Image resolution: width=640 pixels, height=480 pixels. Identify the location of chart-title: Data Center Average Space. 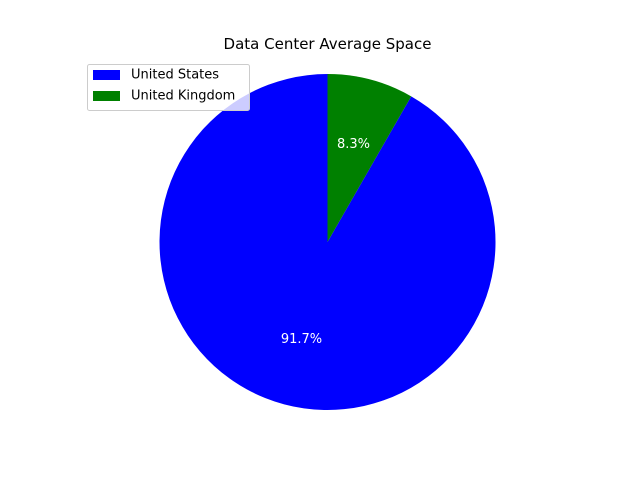
(328, 44).